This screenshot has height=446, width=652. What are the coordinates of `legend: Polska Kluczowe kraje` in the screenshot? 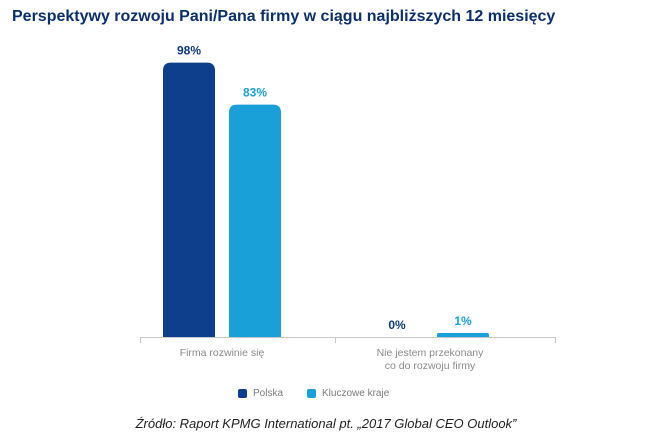 It's located at (325, 393).